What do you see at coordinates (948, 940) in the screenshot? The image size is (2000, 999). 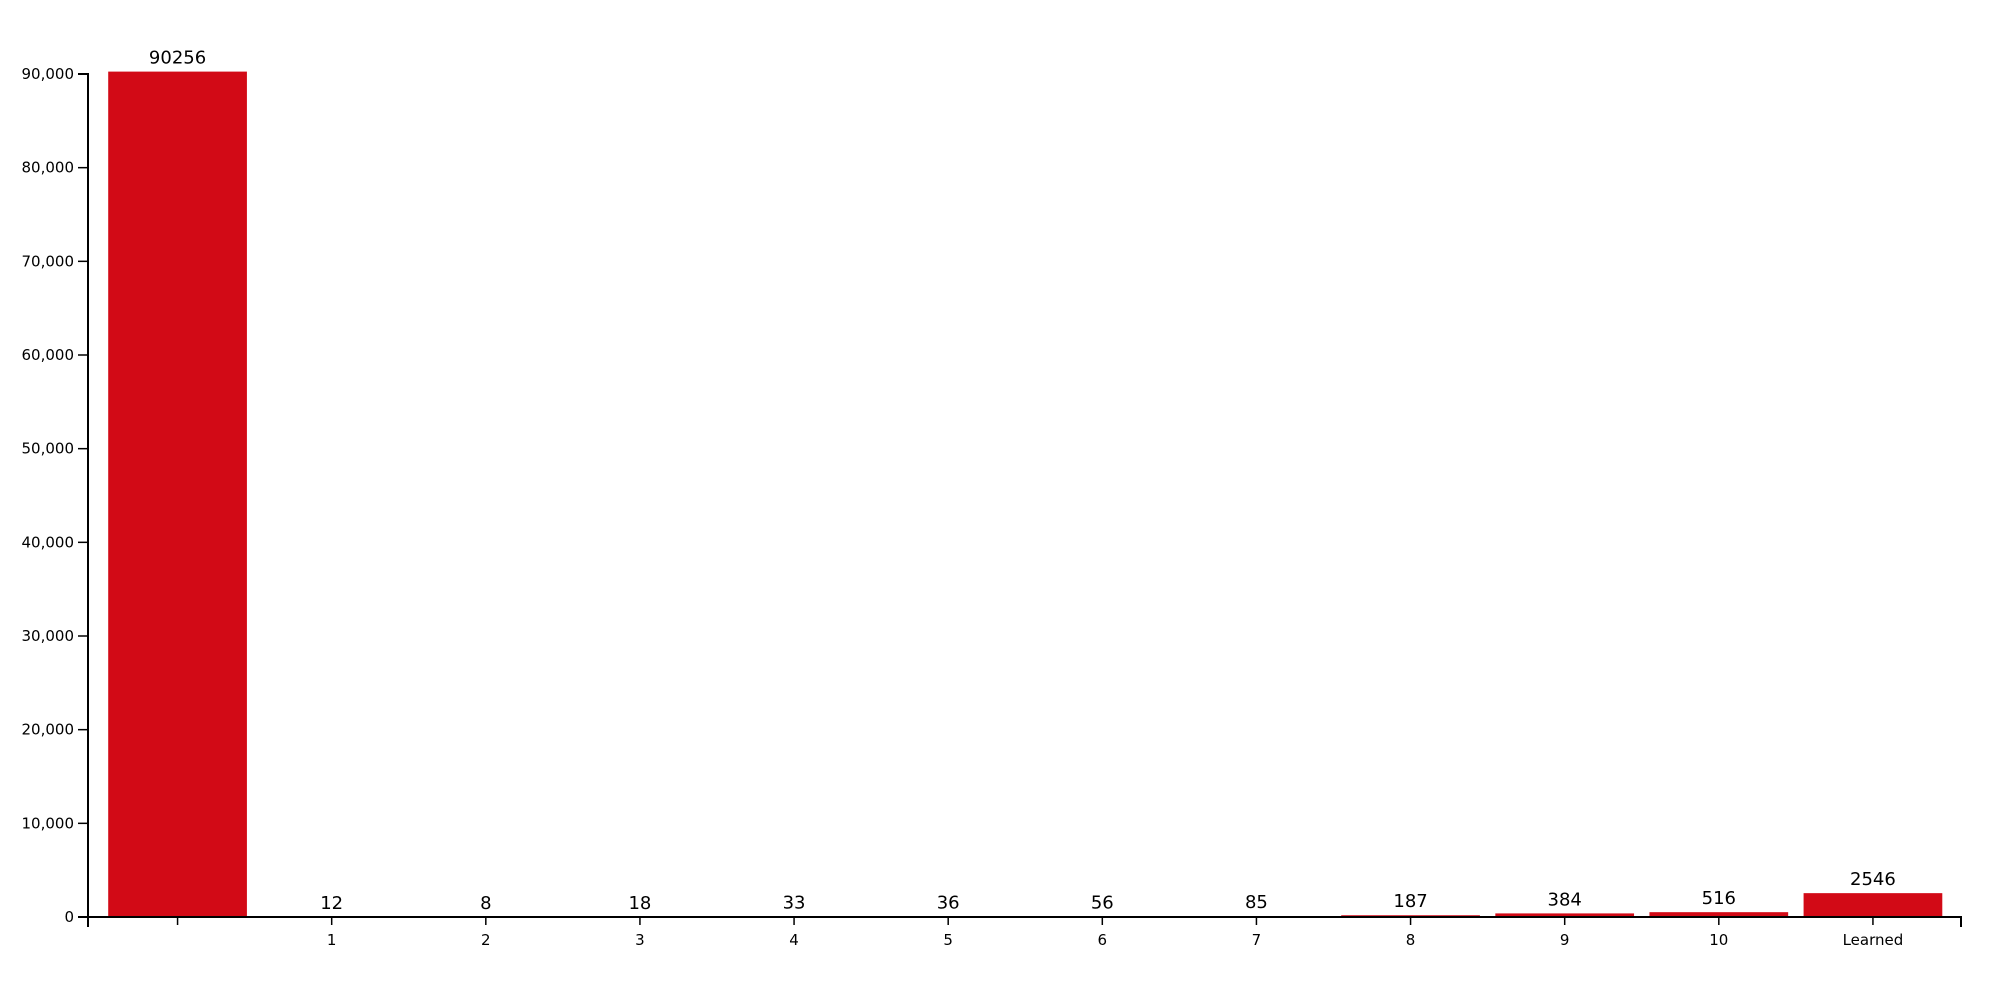 I see `x-tick-label: 5` at bounding box center [948, 940].